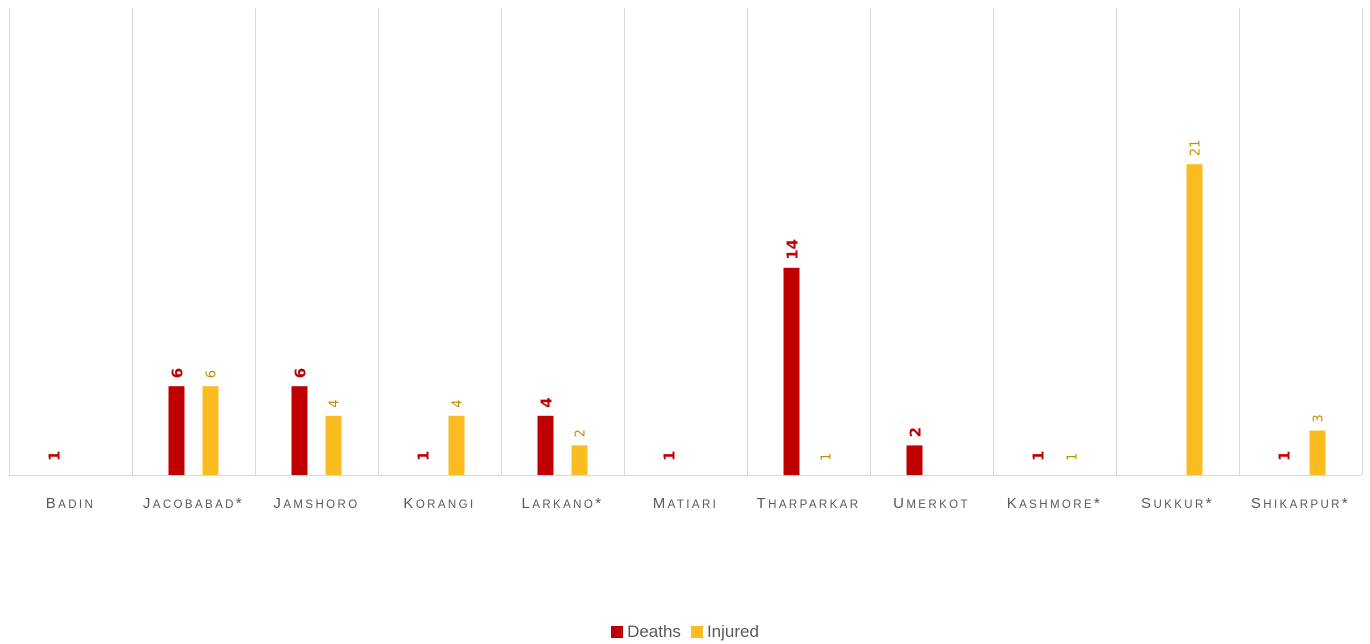 This screenshot has width=1370, height=644. I want to click on data-label-injured: 6, so click(212, 374).